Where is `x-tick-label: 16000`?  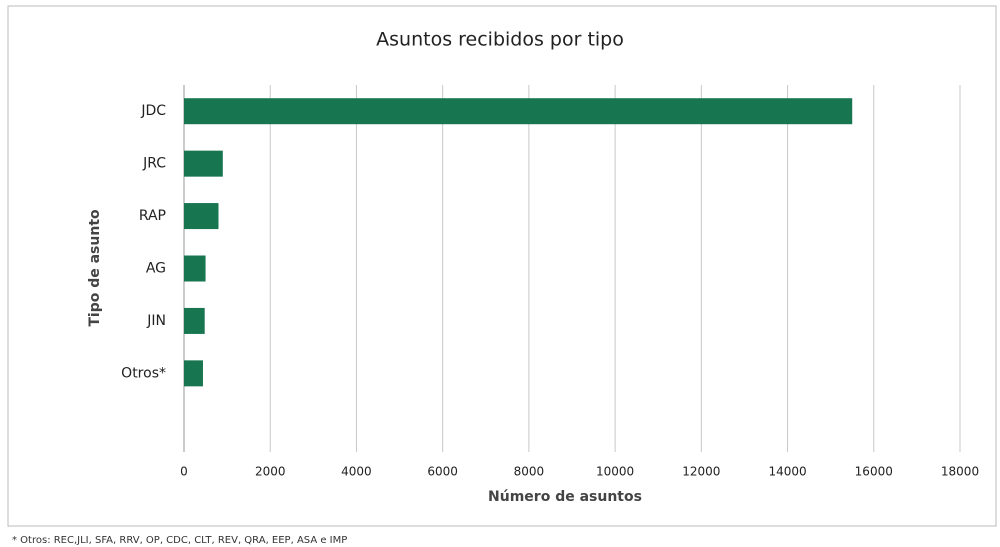 x-tick-label: 16000 is located at coordinates (874, 472).